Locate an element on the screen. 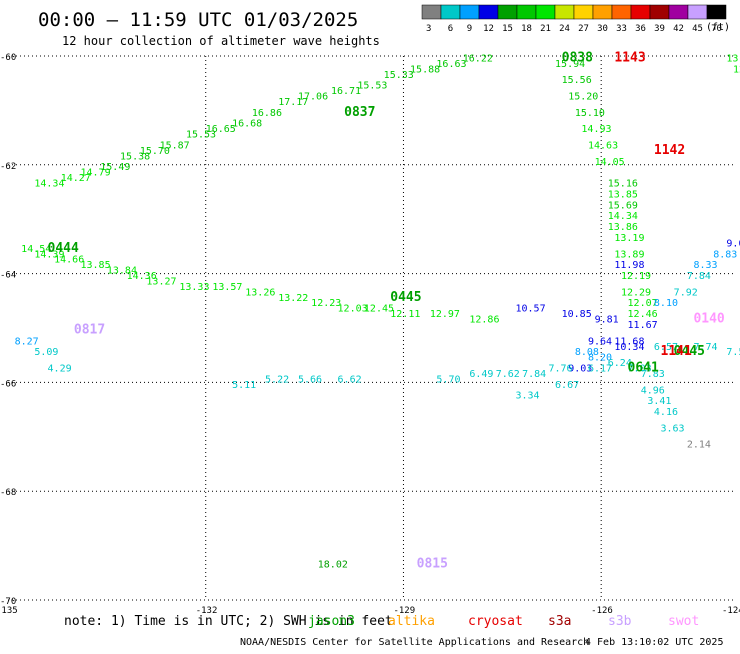 Image resolution: width=740 pixels, height=654 pixels. swh-value: 12.97 is located at coordinates (445, 314).